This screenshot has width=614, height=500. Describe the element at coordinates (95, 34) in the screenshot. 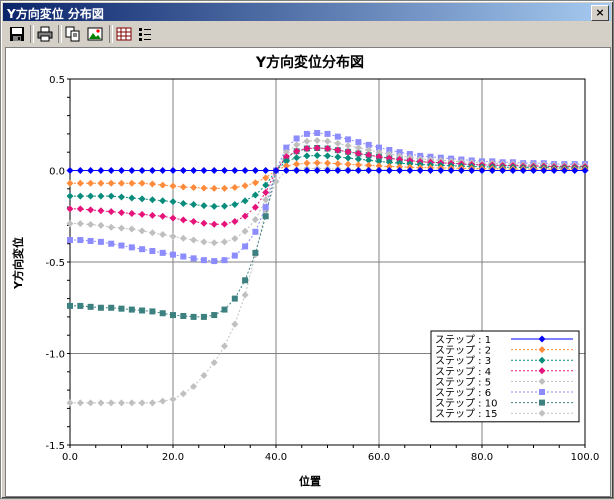

I see `export-image-icon` at that location.